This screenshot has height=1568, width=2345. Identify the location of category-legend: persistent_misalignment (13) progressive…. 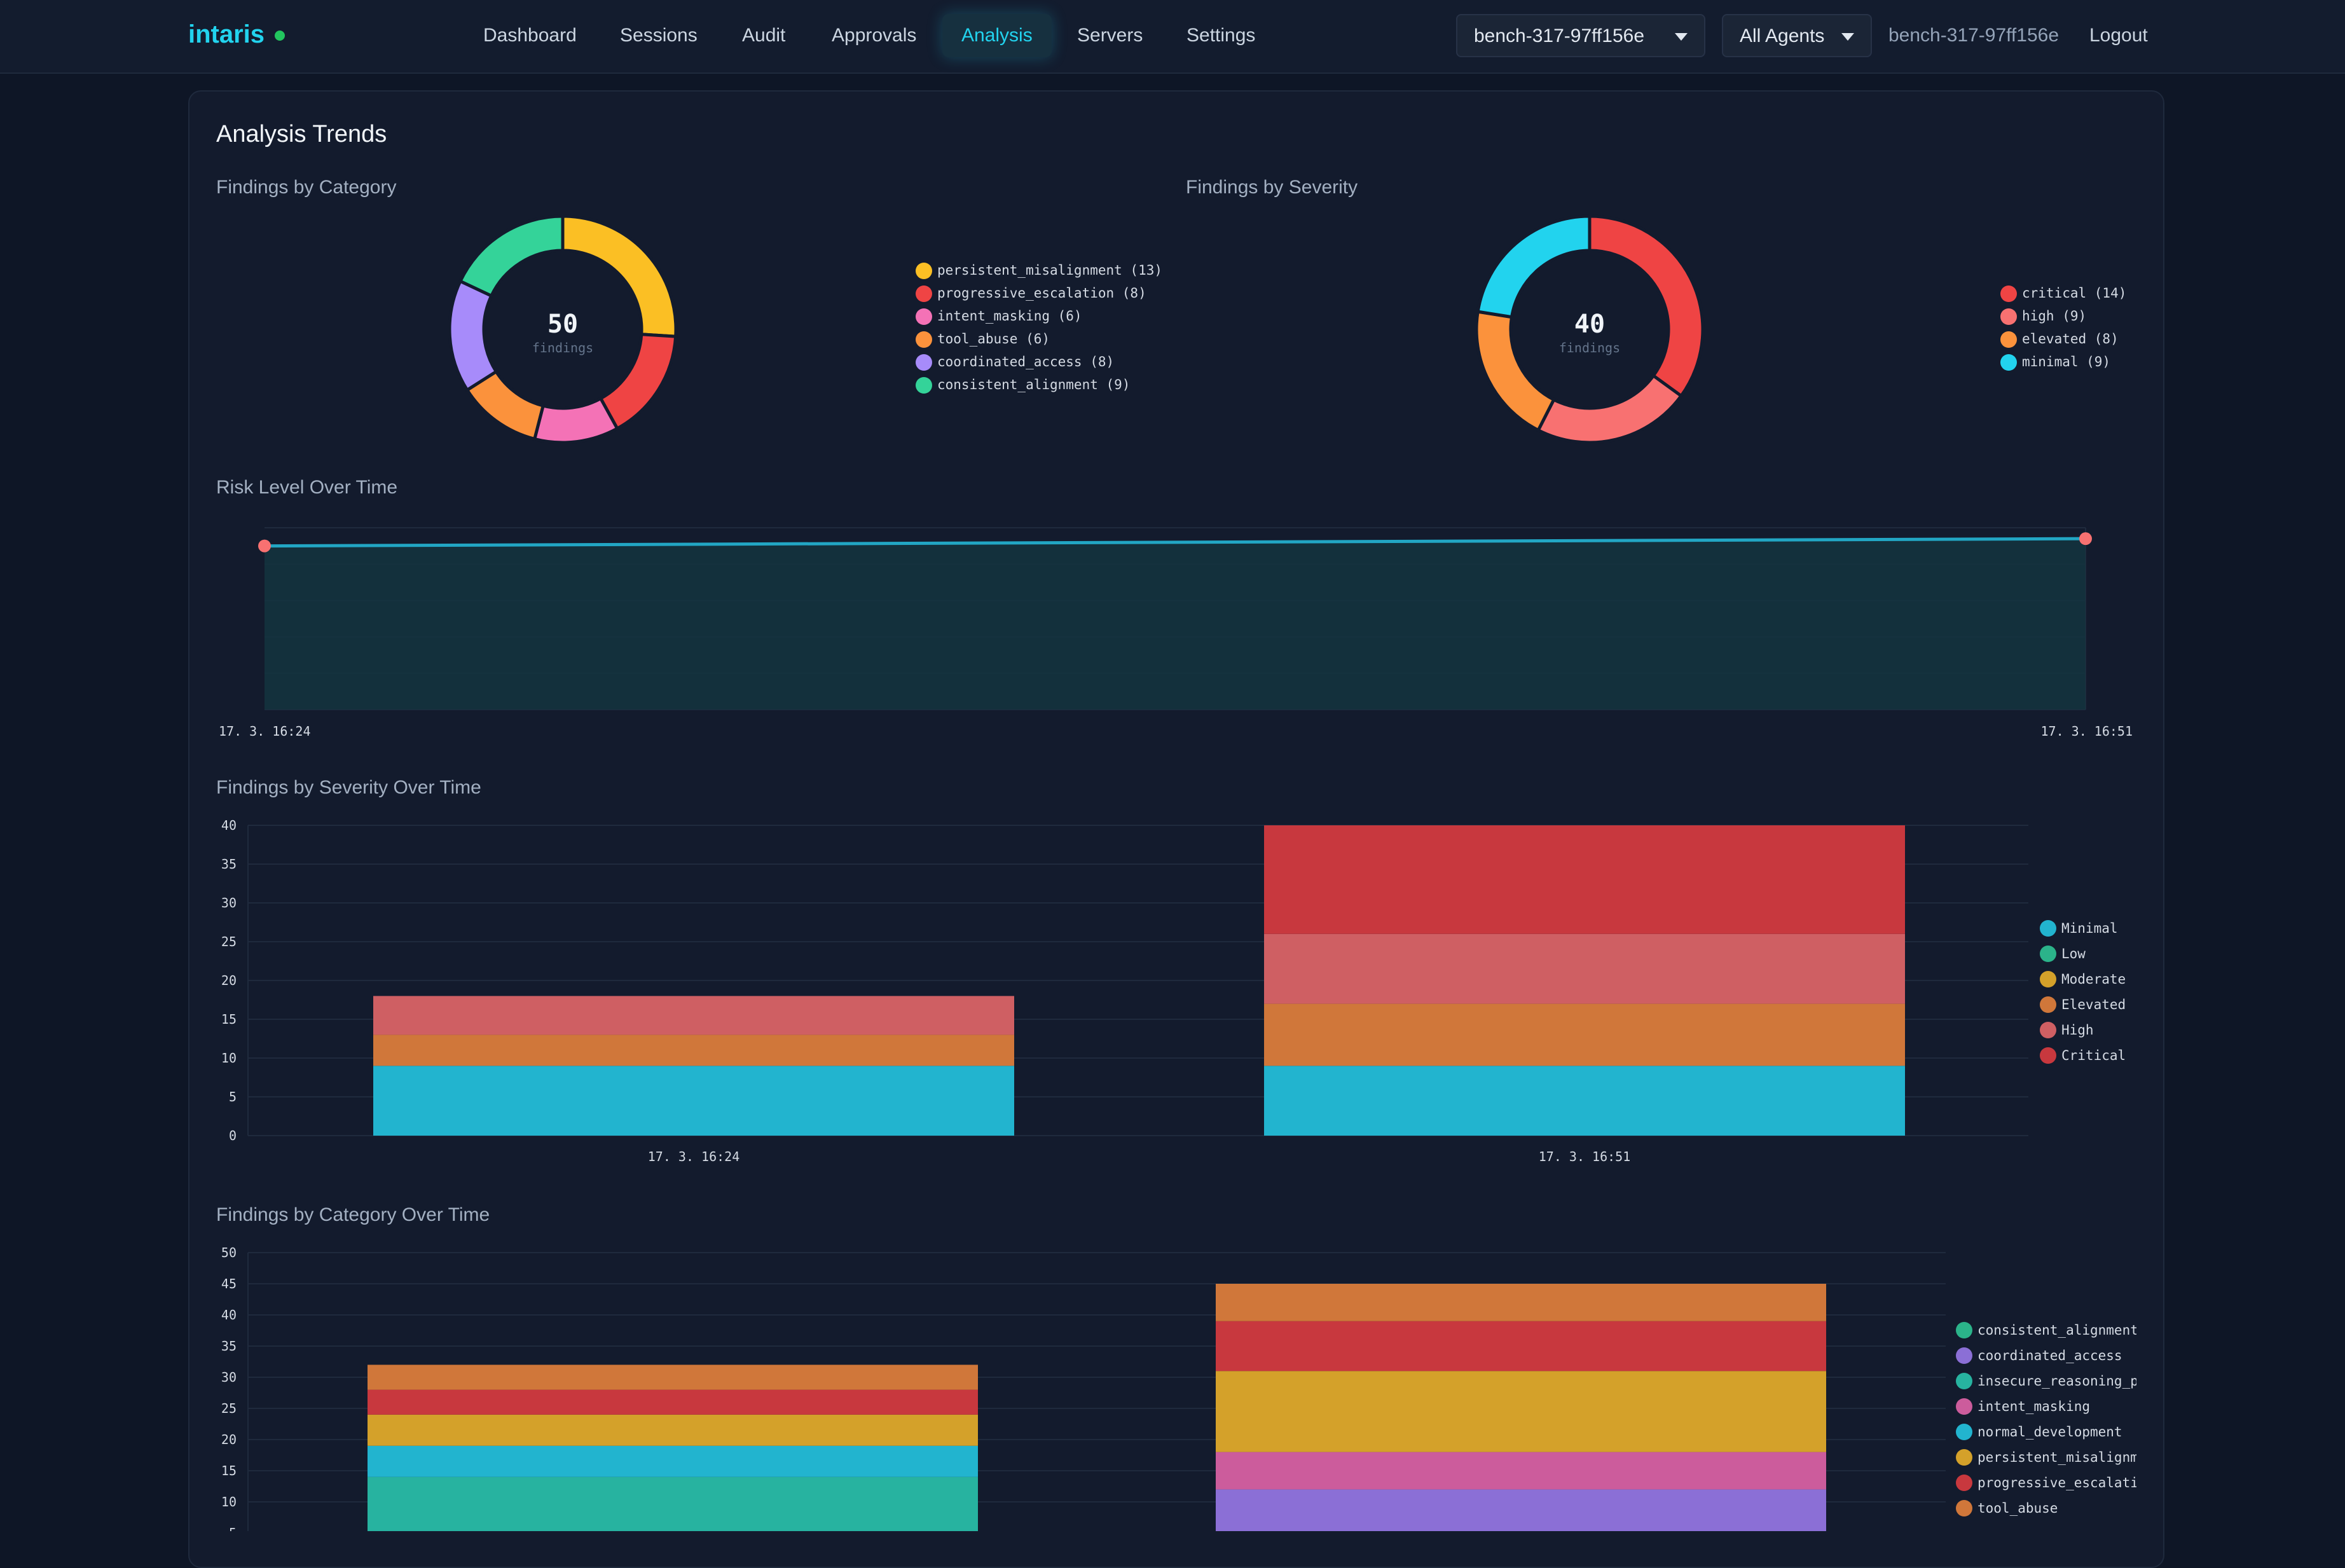
(1039, 327).